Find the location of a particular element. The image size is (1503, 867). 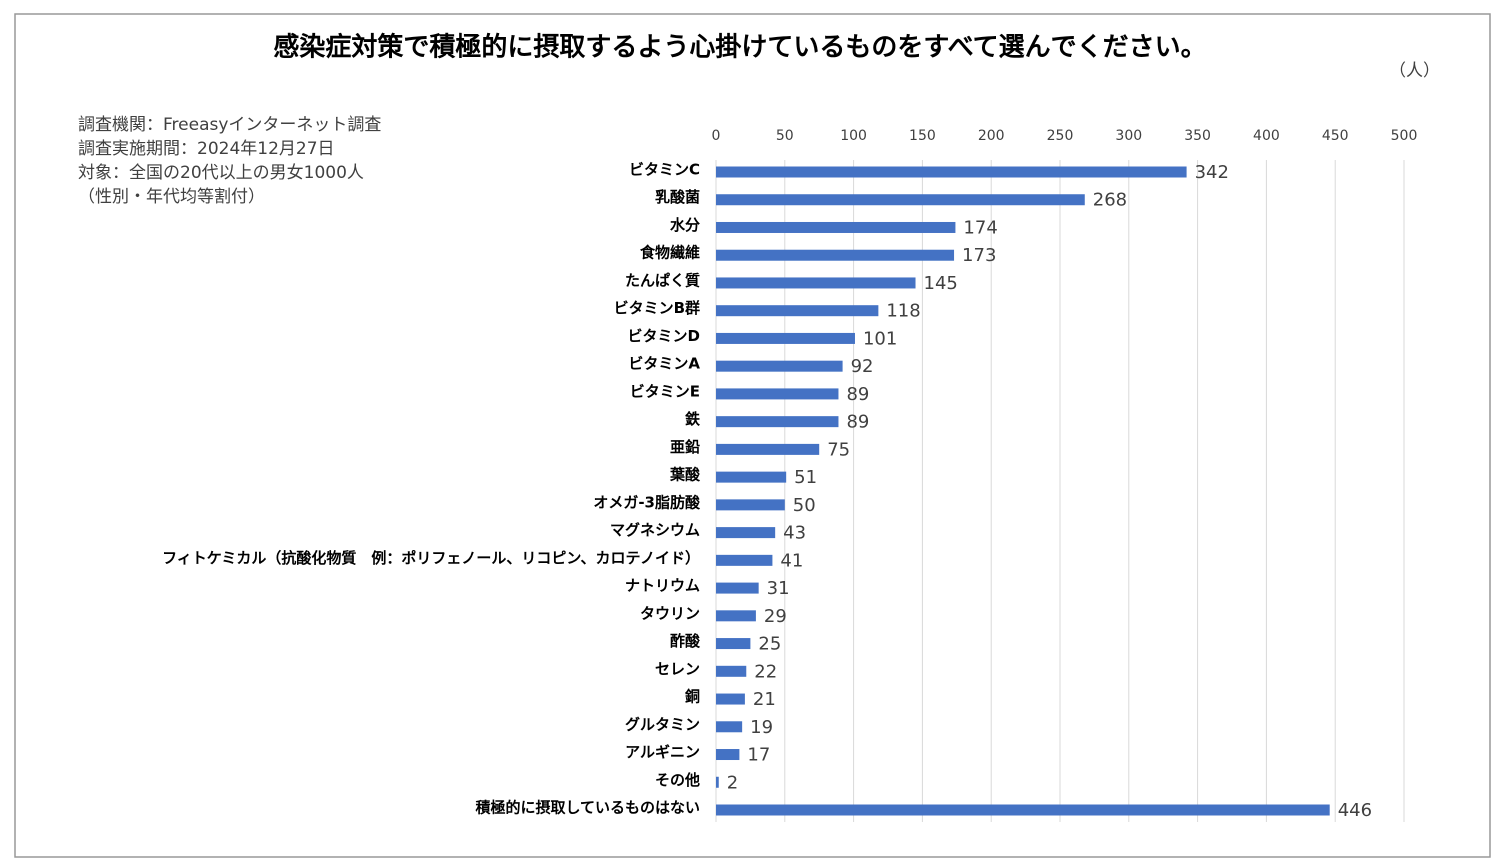

x-tick-label: 150 is located at coordinates (922, 136).